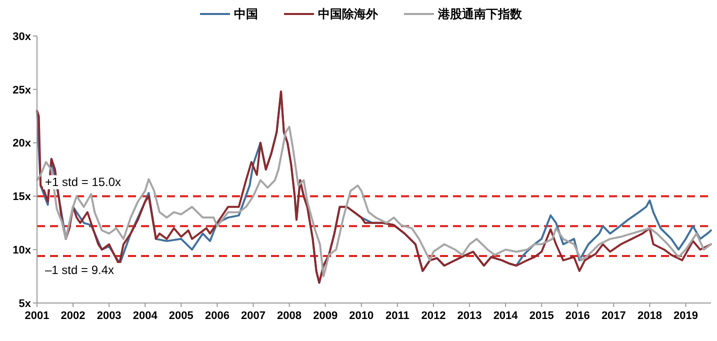  I want to click on x-tick-label: 2008, so click(289, 316).